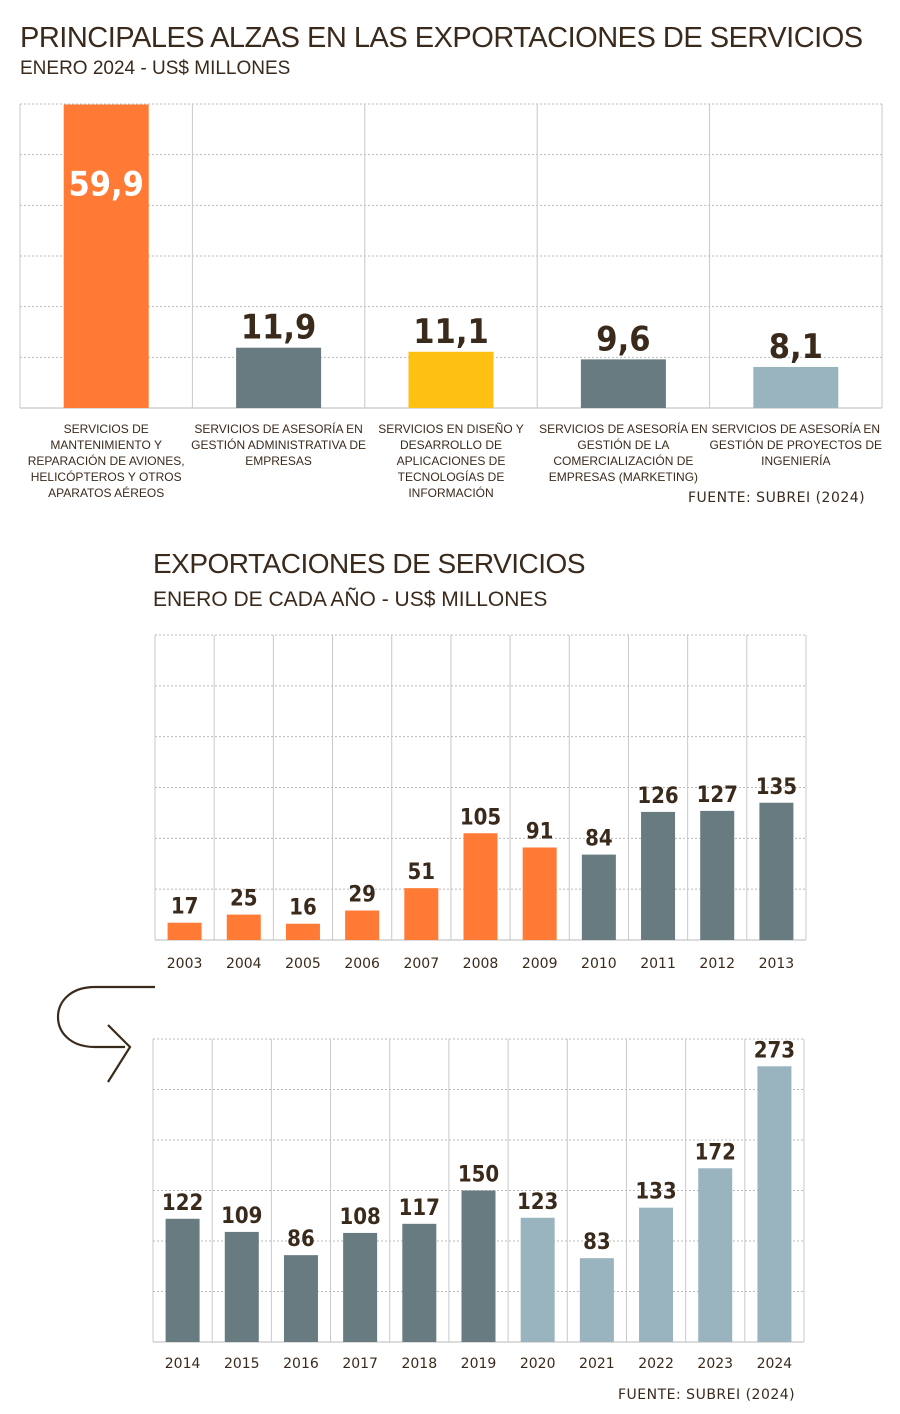 The height and width of the screenshot is (1414, 900). I want to click on year-label: 2015, so click(242, 1364).